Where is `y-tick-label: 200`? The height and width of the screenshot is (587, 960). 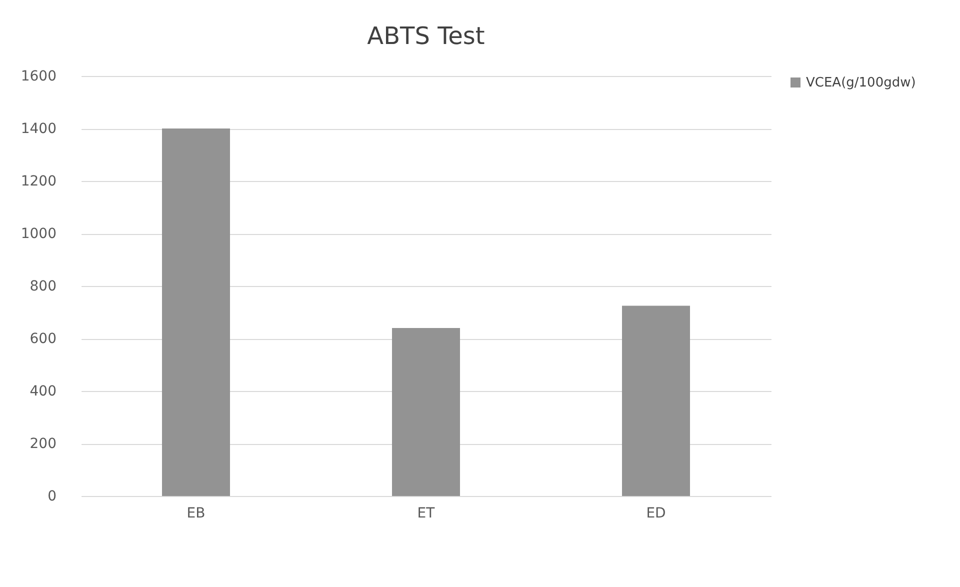 y-tick-label: 200 is located at coordinates (43, 444).